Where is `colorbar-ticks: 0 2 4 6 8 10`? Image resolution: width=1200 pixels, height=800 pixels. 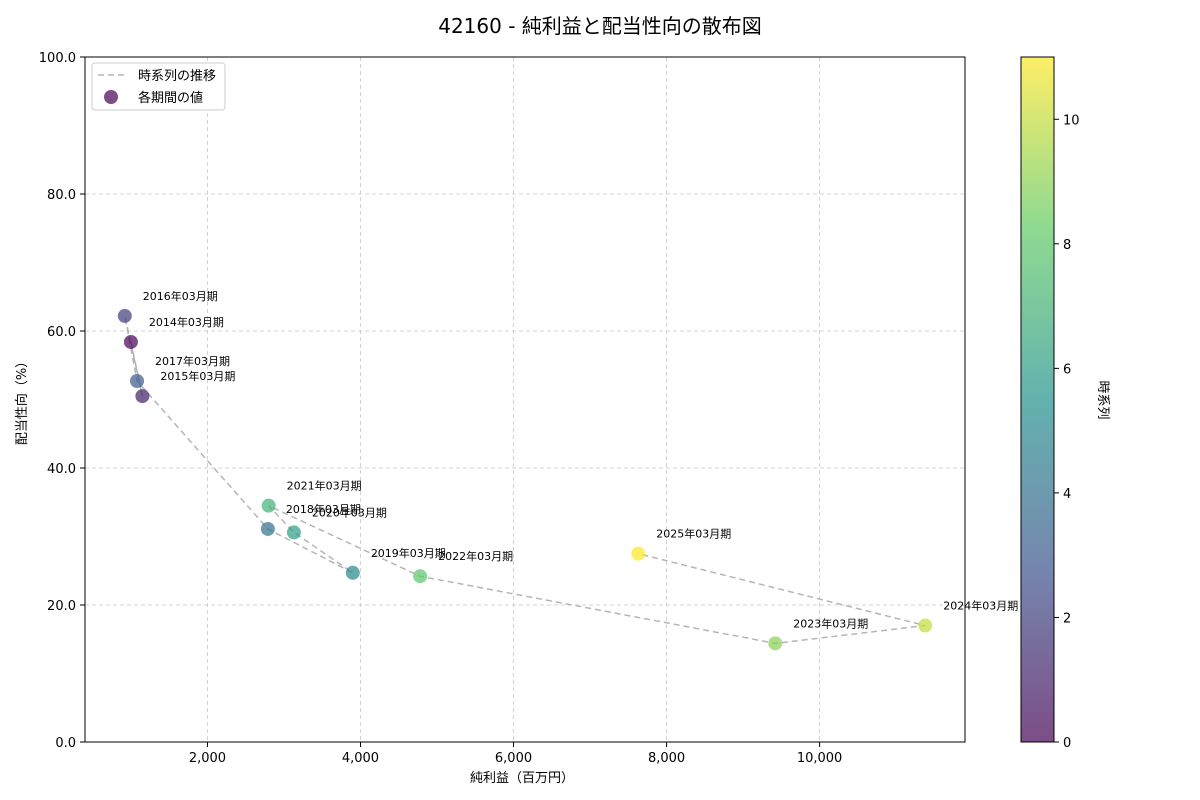 colorbar-ticks: 0 2 4 6 8 10 is located at coordinates (1067, 432).